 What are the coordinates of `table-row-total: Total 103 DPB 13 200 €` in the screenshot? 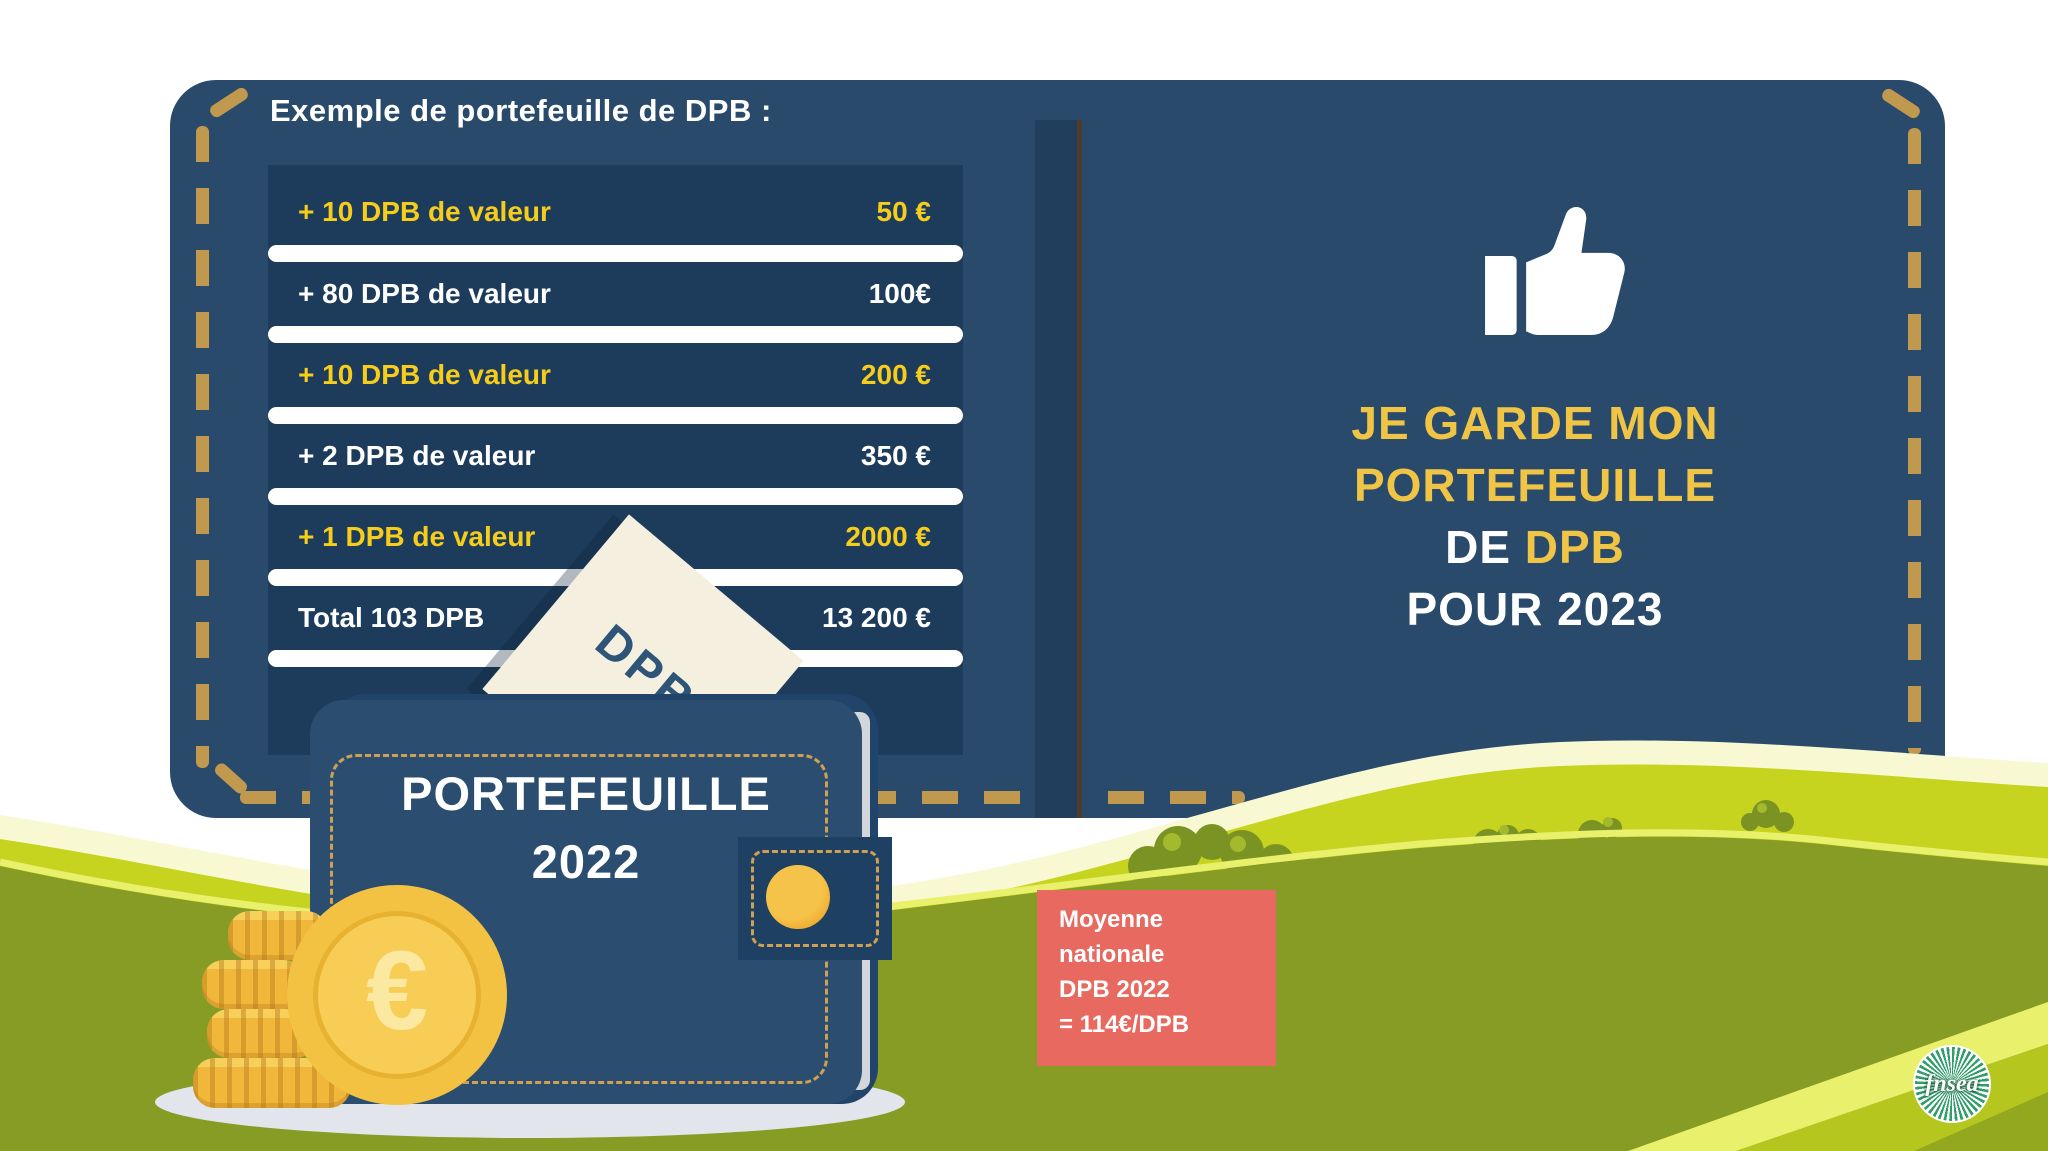 It's located at (615, 618).